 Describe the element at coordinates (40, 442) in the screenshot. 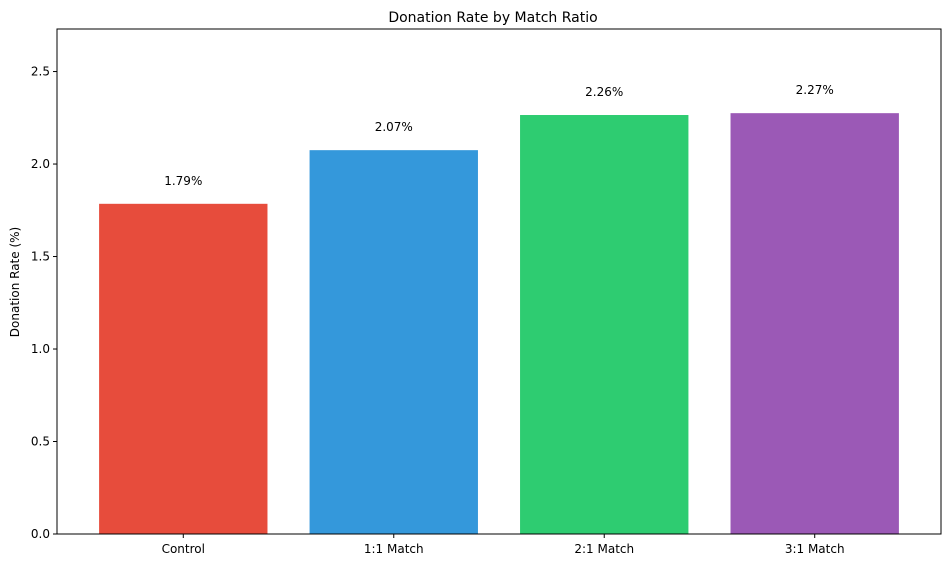

I see `y-tick-label: 0.5` at that location.